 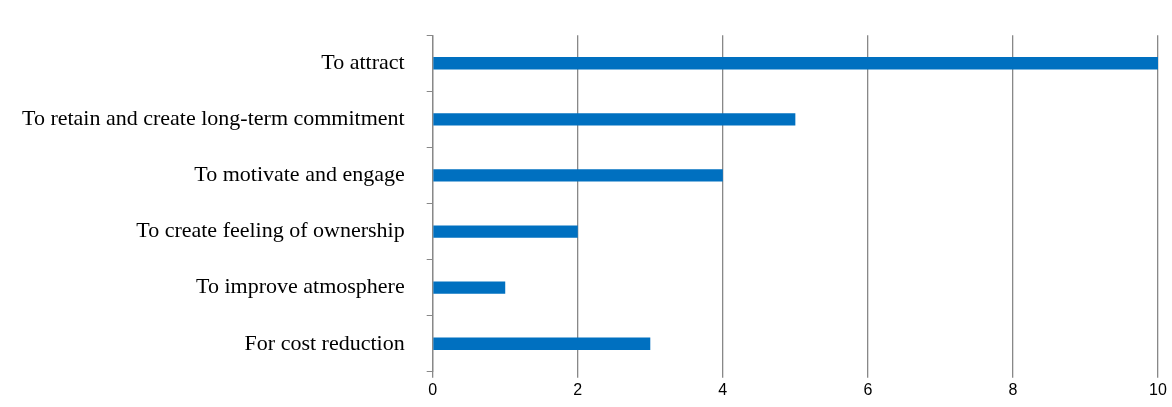 I want to click on x-tick-label: 10, so click(x=1158, y=389).